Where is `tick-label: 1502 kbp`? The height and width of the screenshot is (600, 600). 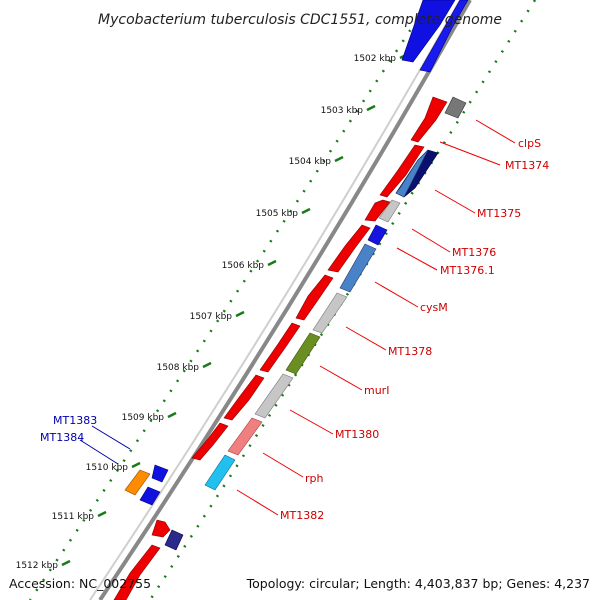 tick-label: 1502 kbp is located at coordinates (375, 59).